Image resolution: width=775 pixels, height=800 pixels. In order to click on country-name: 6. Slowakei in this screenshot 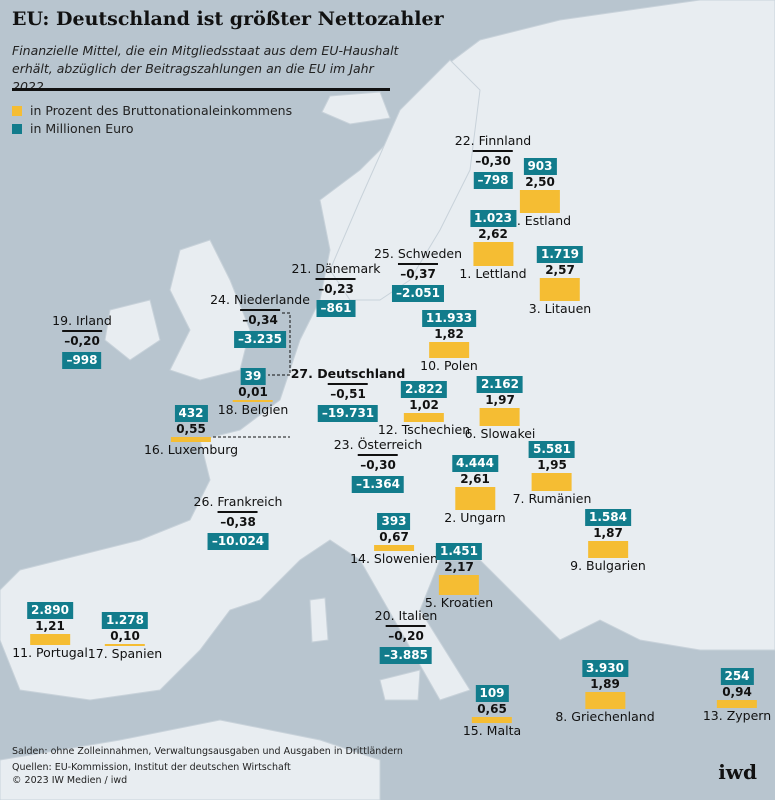, I will do `click(500, 433)`.